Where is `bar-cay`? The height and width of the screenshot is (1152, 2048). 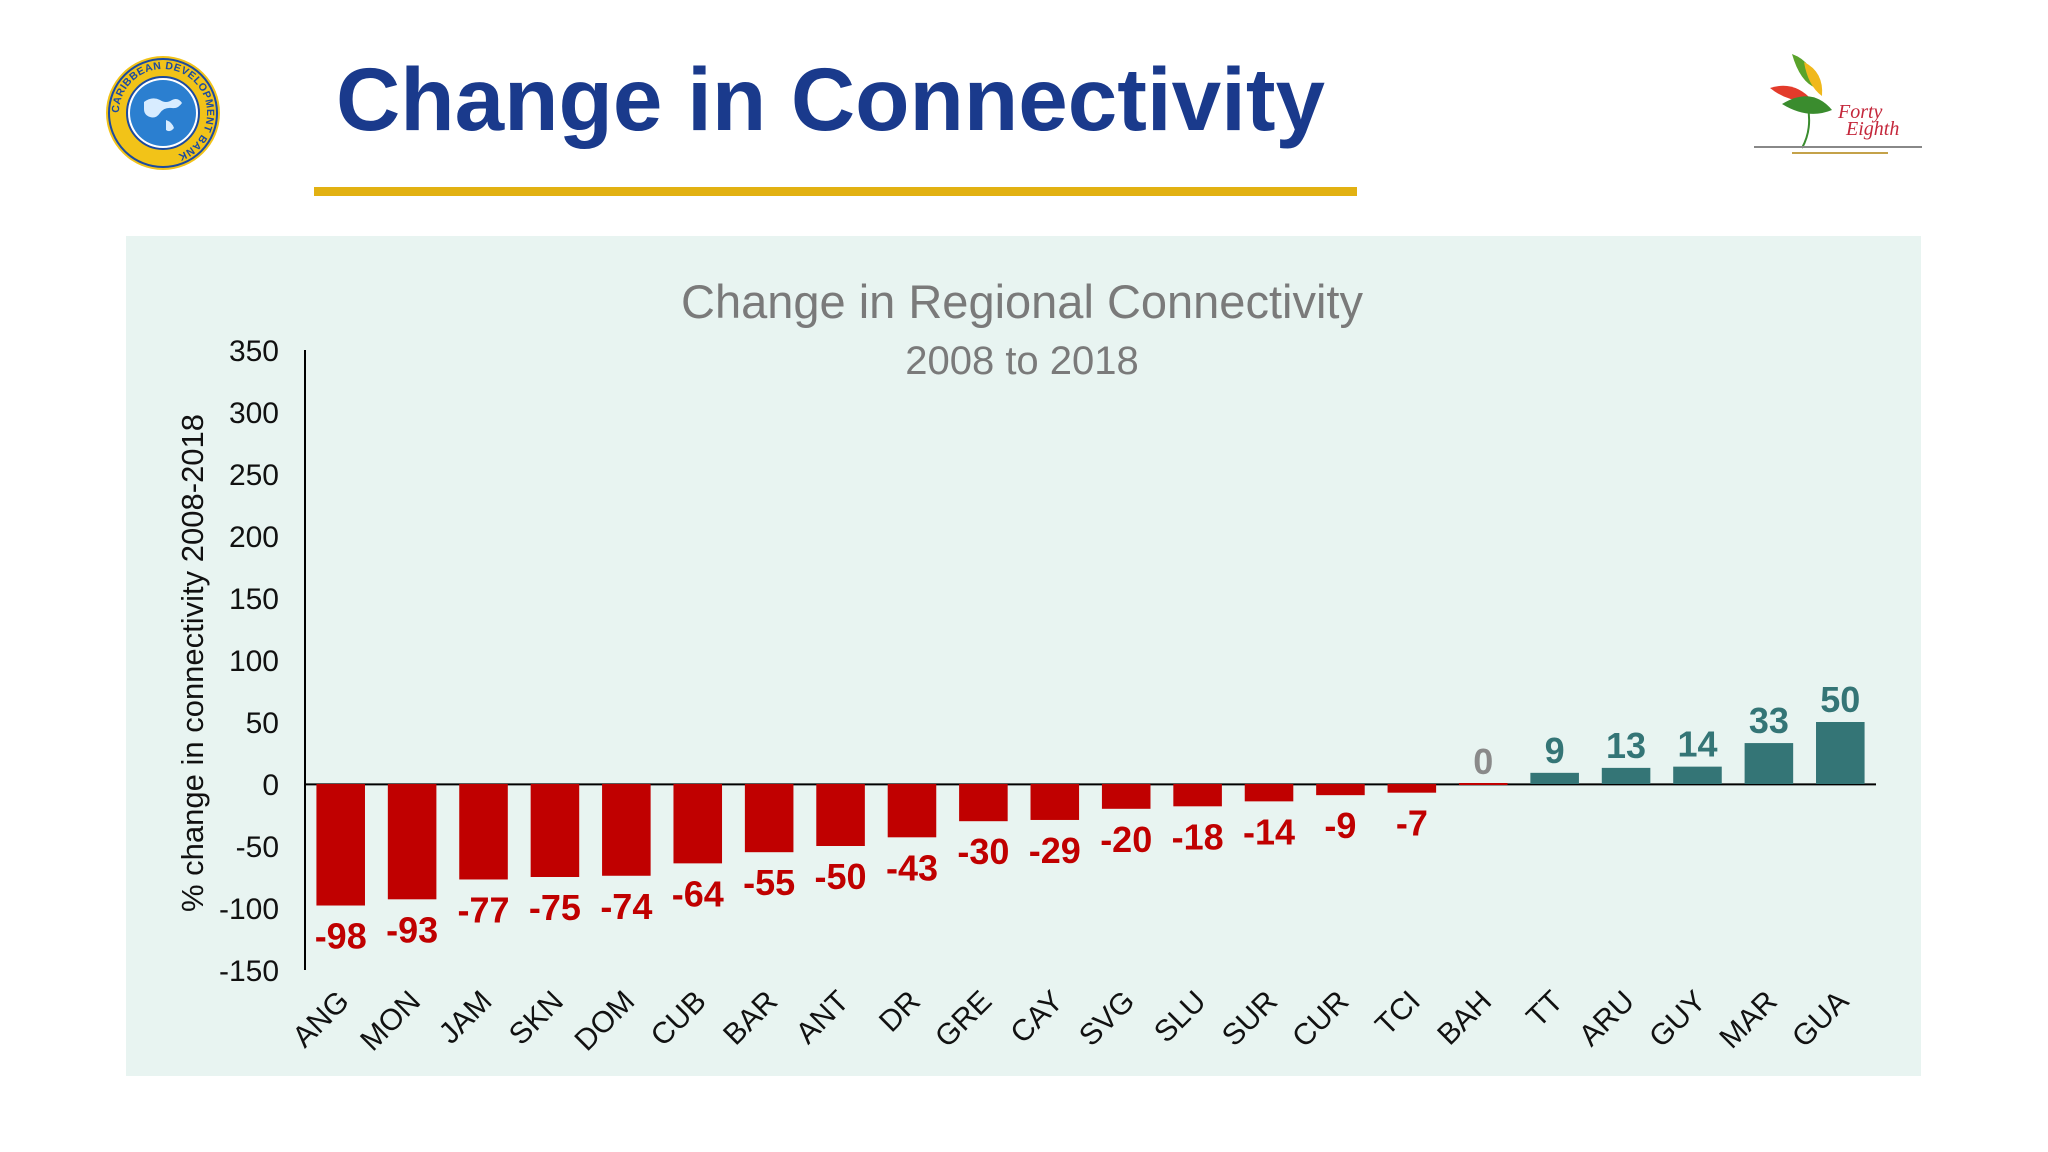
bar-cay is located at coordinates (1055, 802).